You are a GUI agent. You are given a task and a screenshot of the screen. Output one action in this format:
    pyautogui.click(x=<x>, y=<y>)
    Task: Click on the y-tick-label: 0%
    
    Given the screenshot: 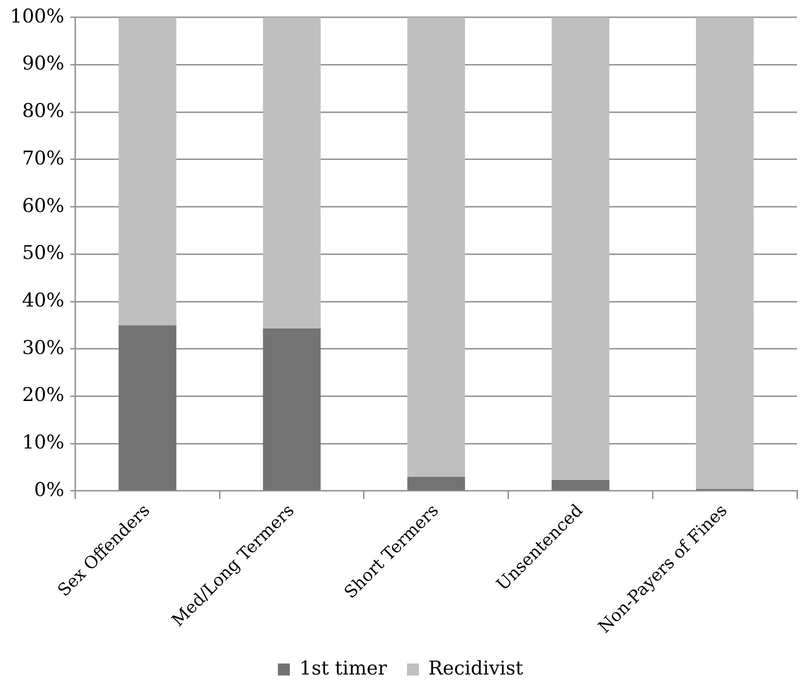 What is the action you would take?
    pyautogui.click(x=49, y=489)
    